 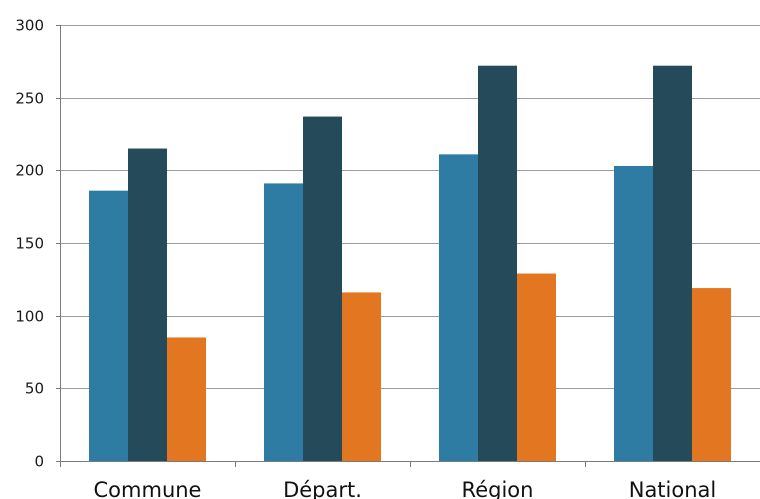 I want to click on x-category-label: Région, so click(x=498, y=488).